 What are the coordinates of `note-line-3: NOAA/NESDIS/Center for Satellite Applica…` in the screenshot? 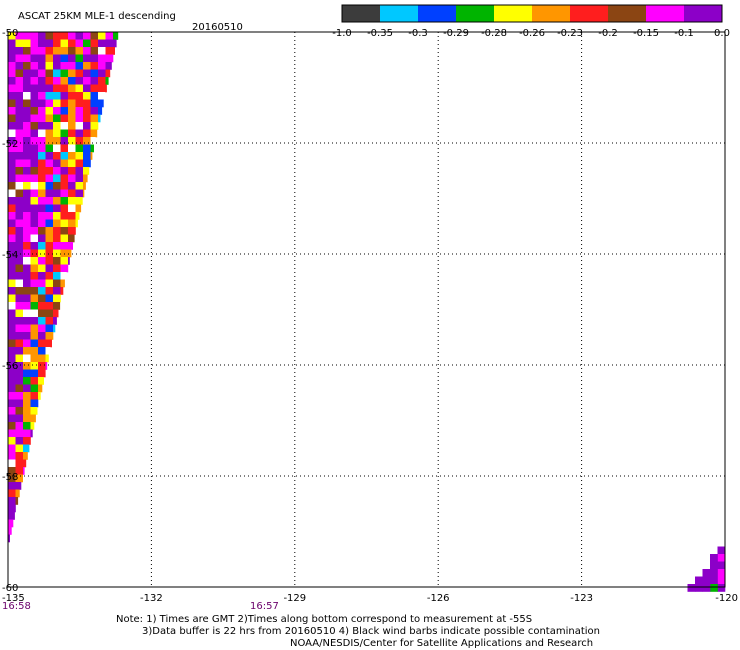 It's located at (442, 643).